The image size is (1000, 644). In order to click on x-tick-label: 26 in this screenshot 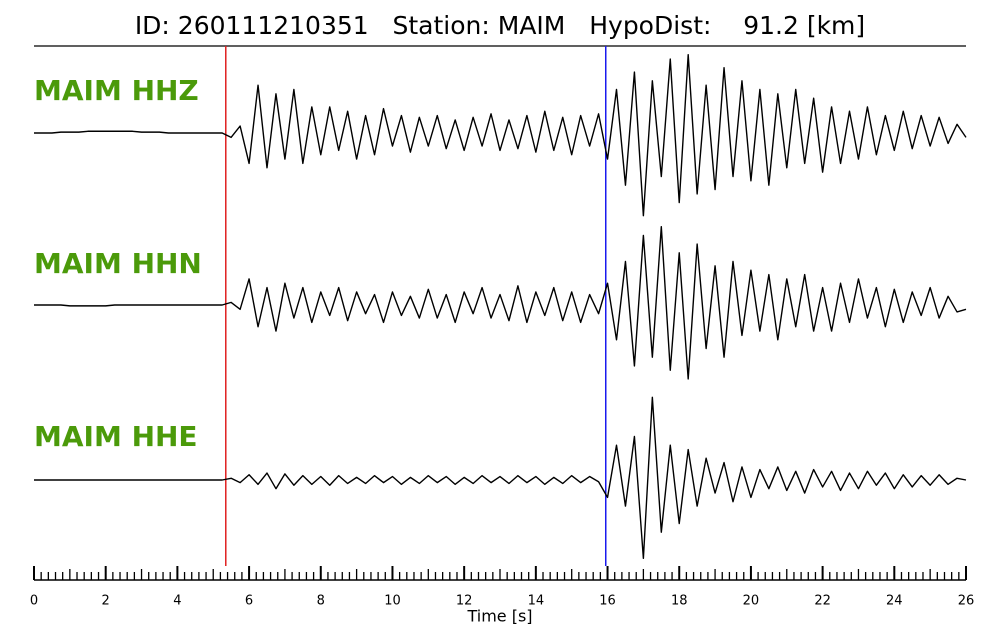, I will do `click(966, 601)`.